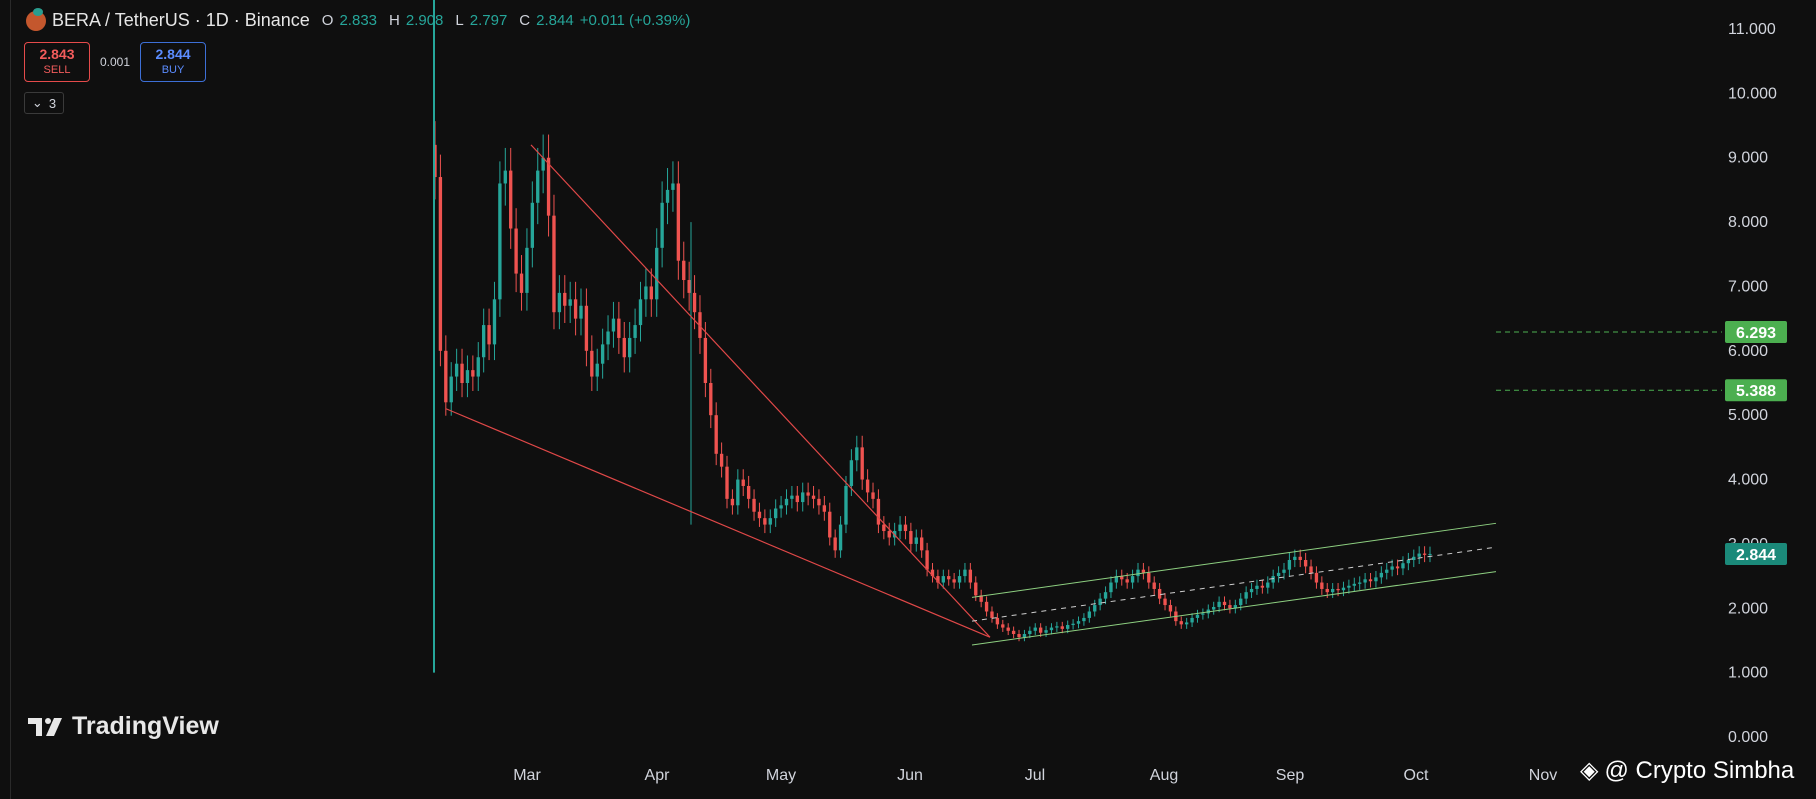  I want to click on diamond-logo-icon: ◈, so click(1589, 770).